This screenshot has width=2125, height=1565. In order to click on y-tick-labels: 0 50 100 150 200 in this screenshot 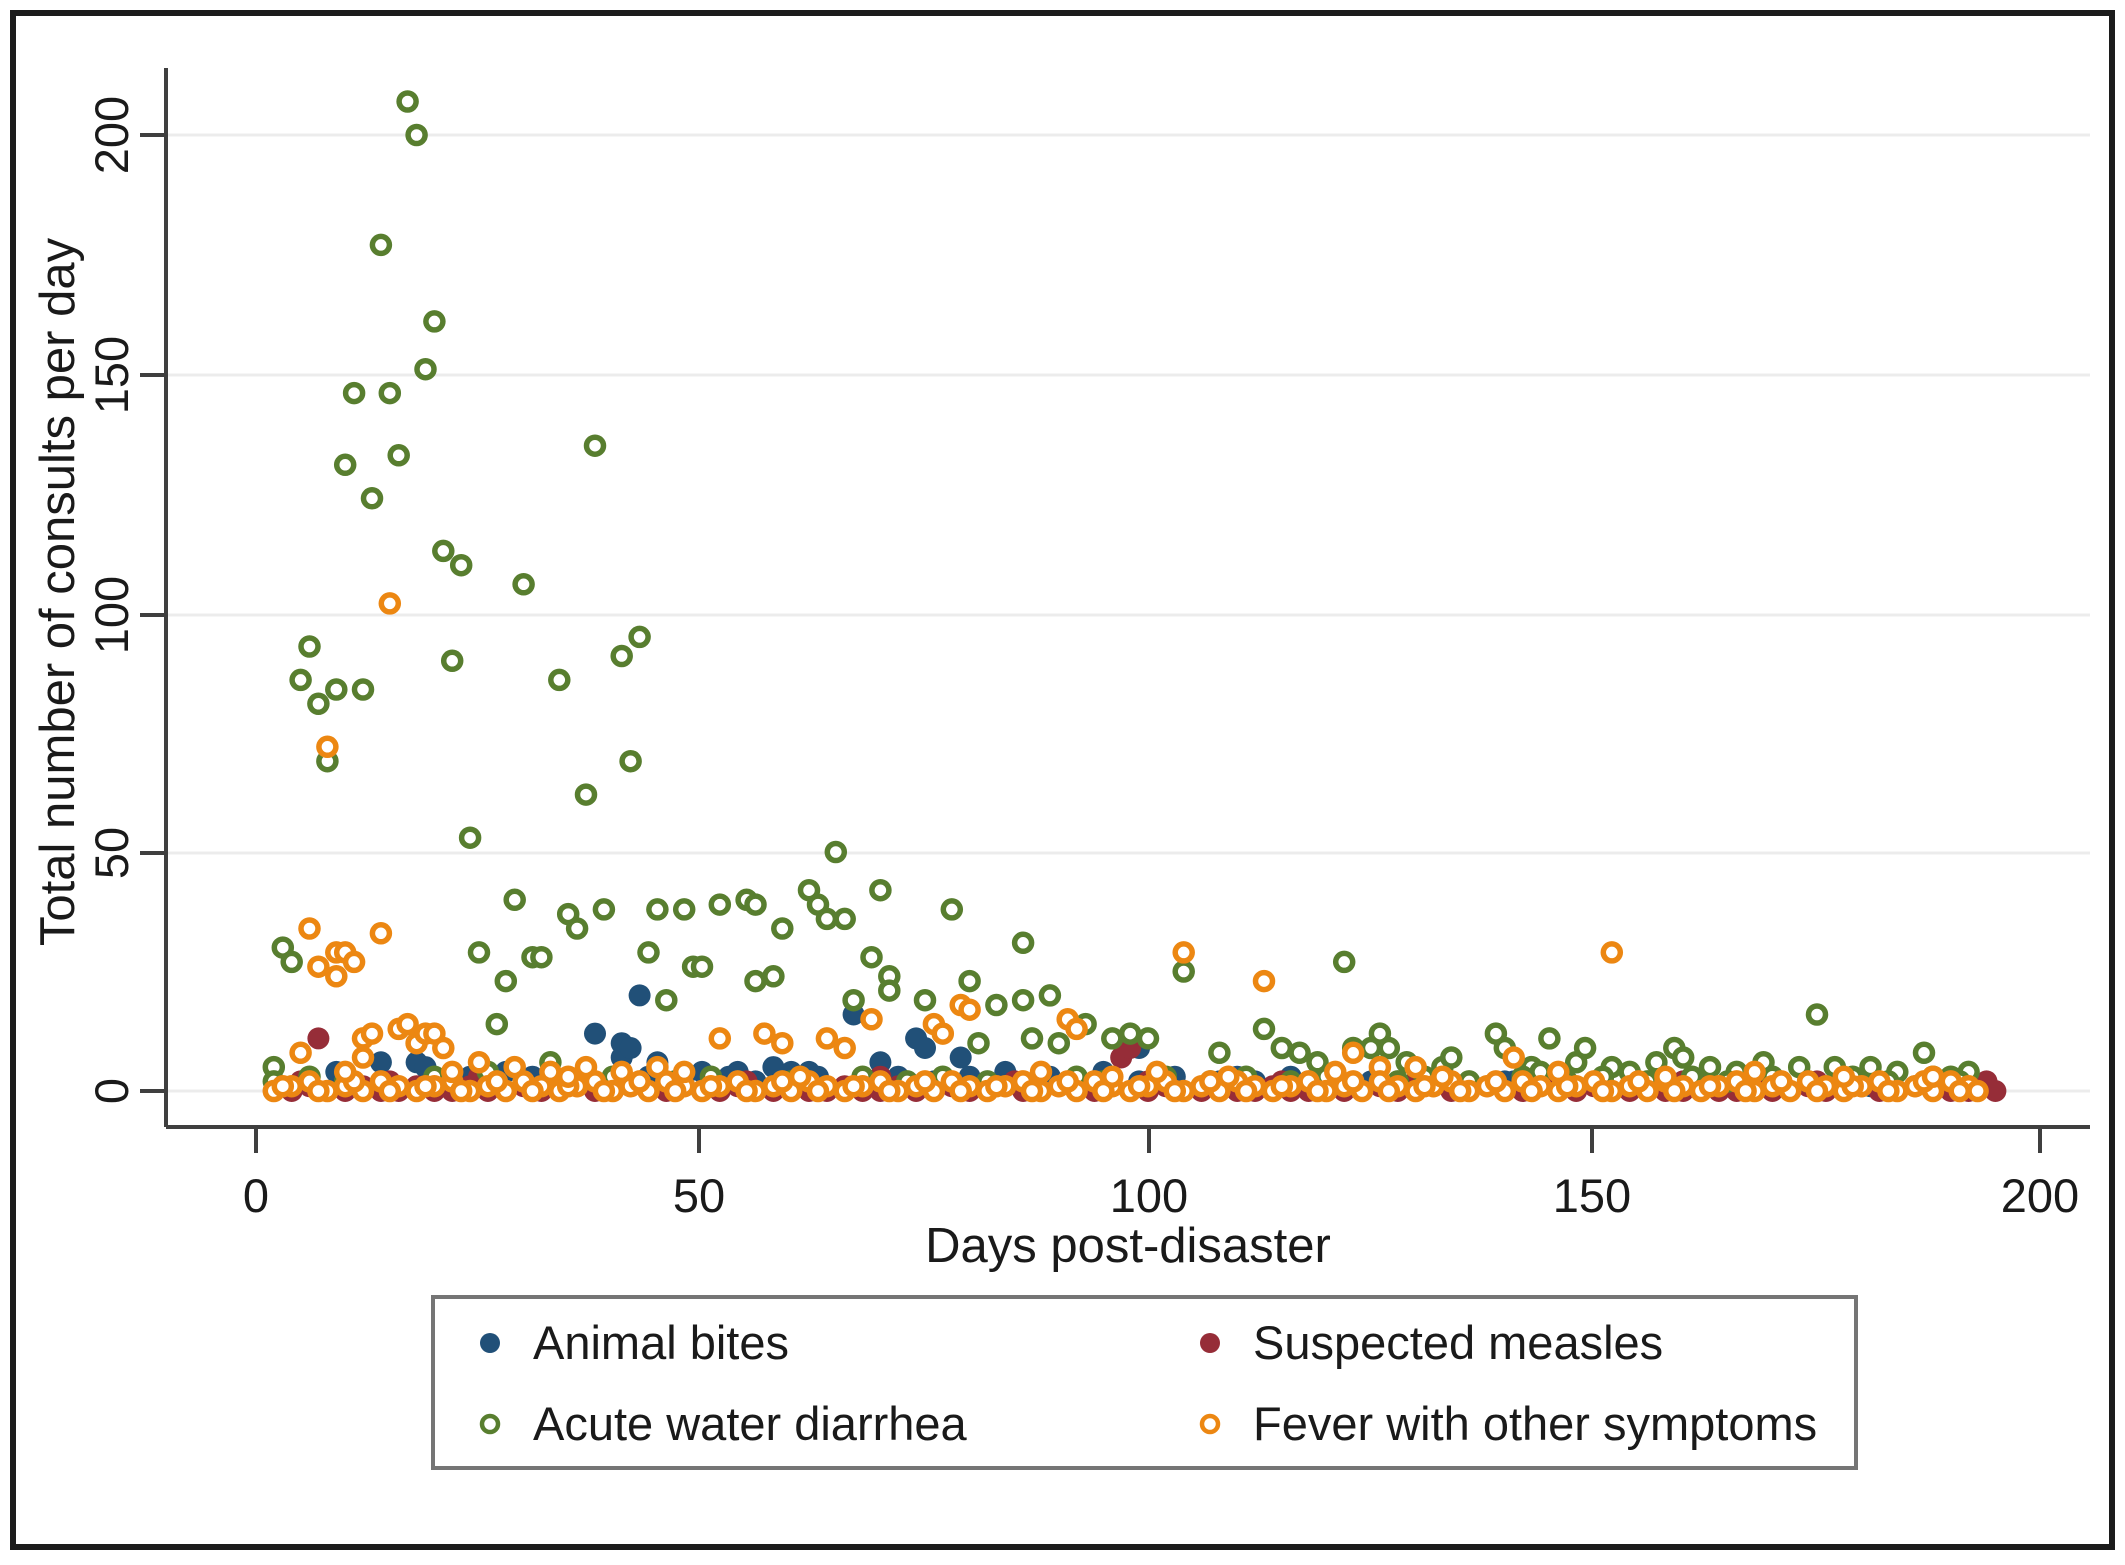, I will do `click(111, 600)`.